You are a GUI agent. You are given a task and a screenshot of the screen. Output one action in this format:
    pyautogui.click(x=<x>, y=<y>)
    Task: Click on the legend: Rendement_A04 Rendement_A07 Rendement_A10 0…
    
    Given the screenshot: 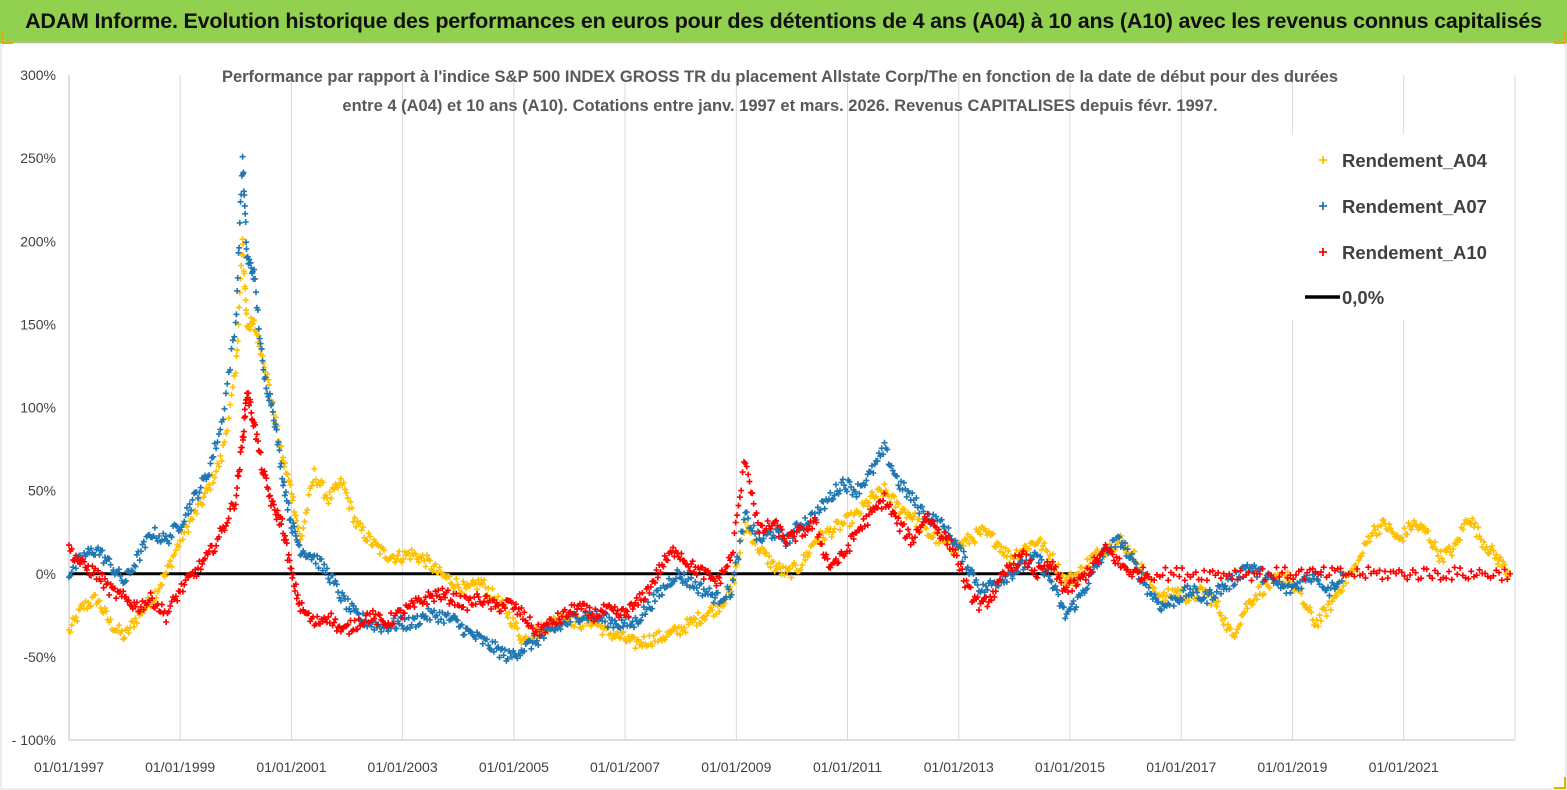 What is the action you would take?
    pyautogui.click(x=1396, y=227)
    